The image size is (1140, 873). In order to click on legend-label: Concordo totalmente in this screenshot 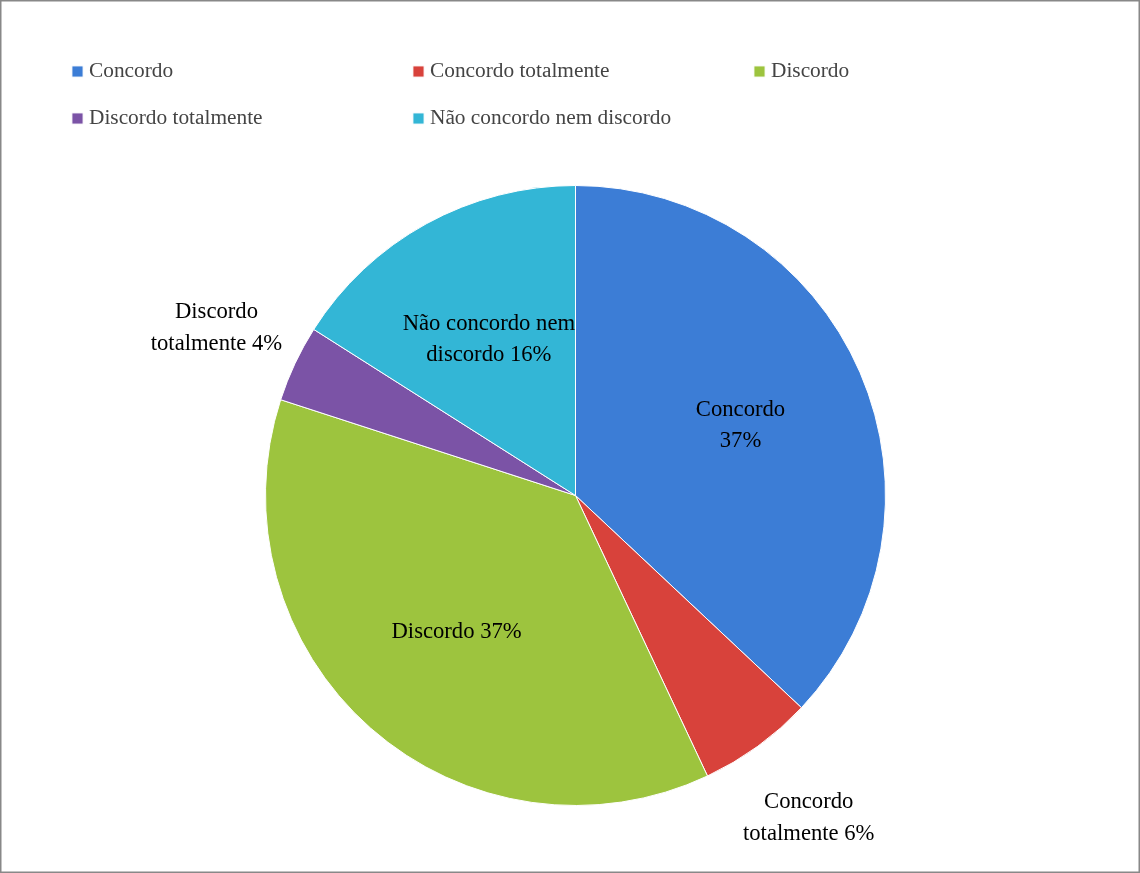, I will do `click(520, 70)`.